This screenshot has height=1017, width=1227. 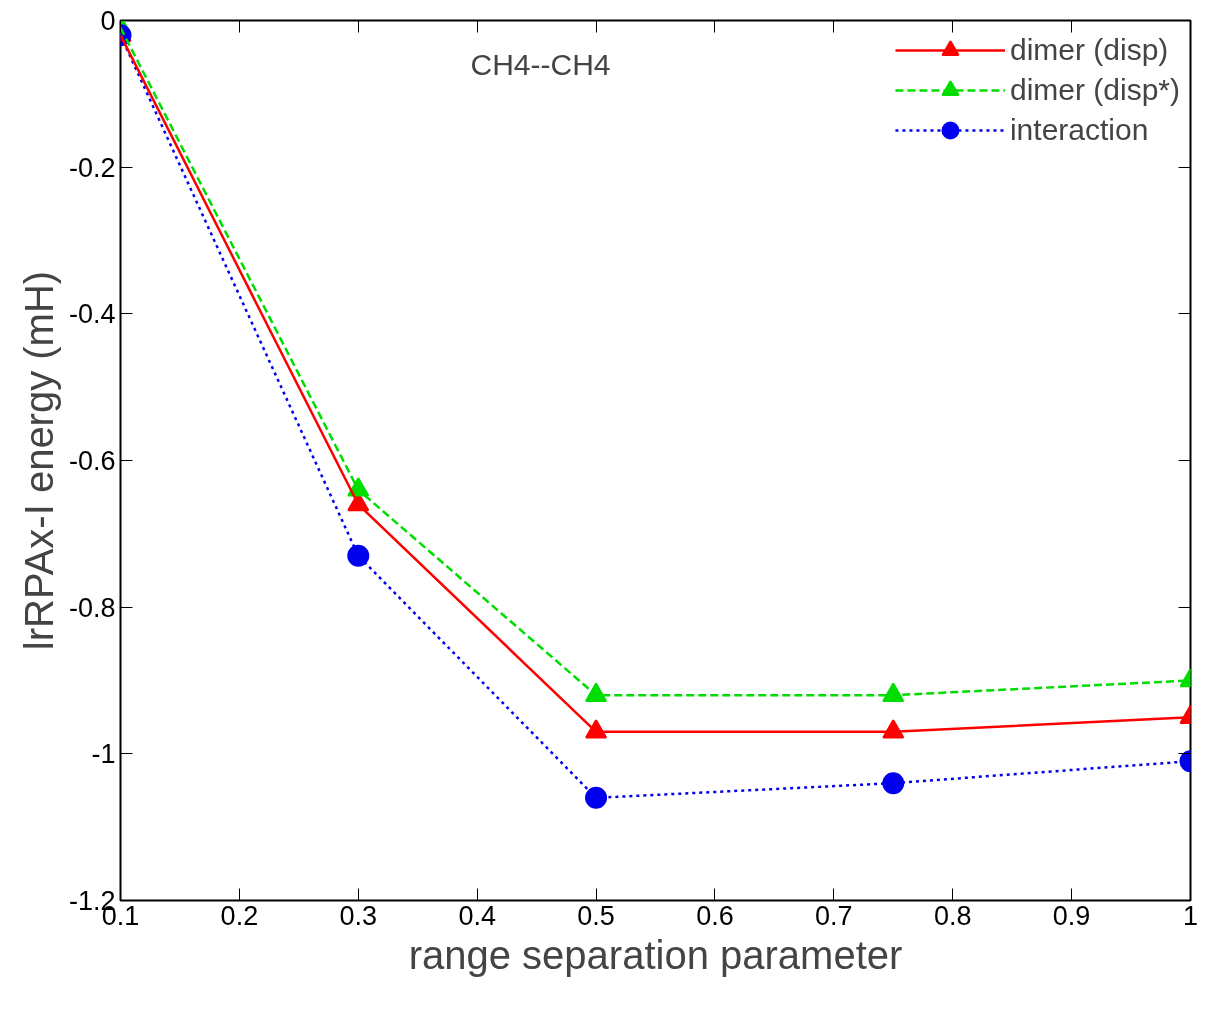 What do you see at coordinates (952, 915) in the screenshot?
I see `x-tick-label: 0.8` at bounding box center [952, 915].